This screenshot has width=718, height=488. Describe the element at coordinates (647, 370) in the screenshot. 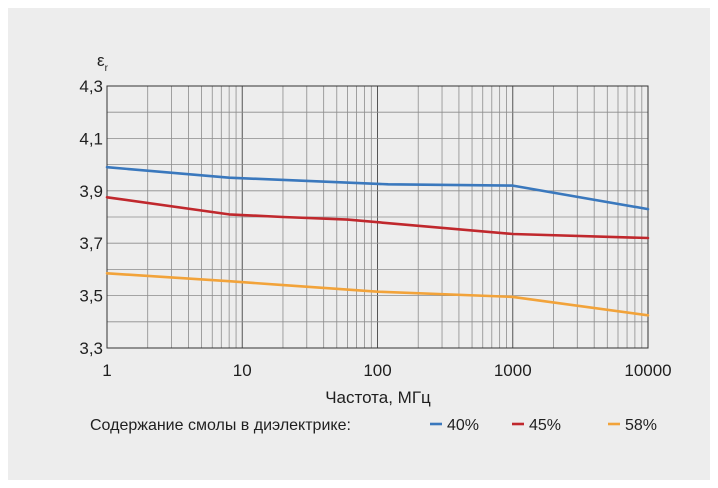

I see `x-tick-label: 10000` at that location.